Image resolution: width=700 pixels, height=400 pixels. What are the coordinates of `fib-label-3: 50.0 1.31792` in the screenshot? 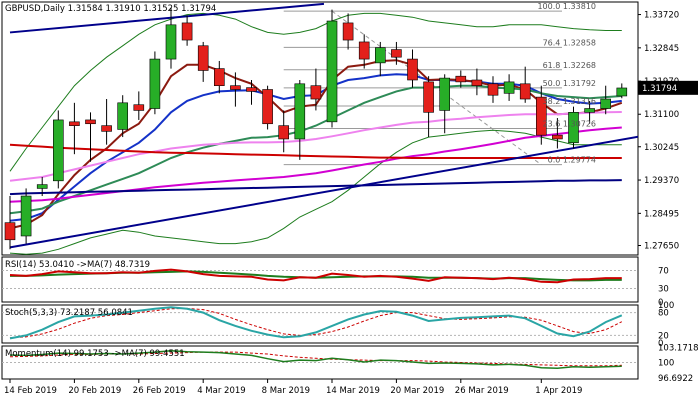 It's located at (569, 83).